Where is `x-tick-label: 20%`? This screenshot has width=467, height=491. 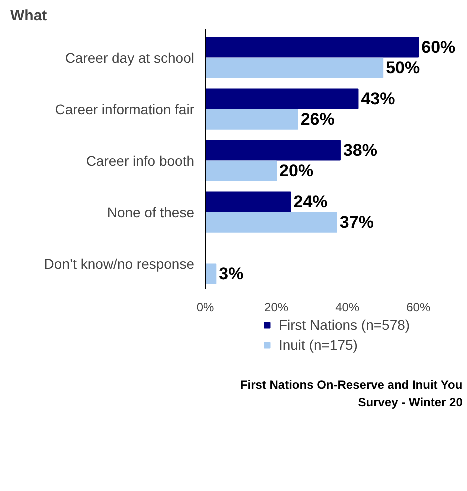 x-tick-label: 20% is located at coordinates (276, 307).